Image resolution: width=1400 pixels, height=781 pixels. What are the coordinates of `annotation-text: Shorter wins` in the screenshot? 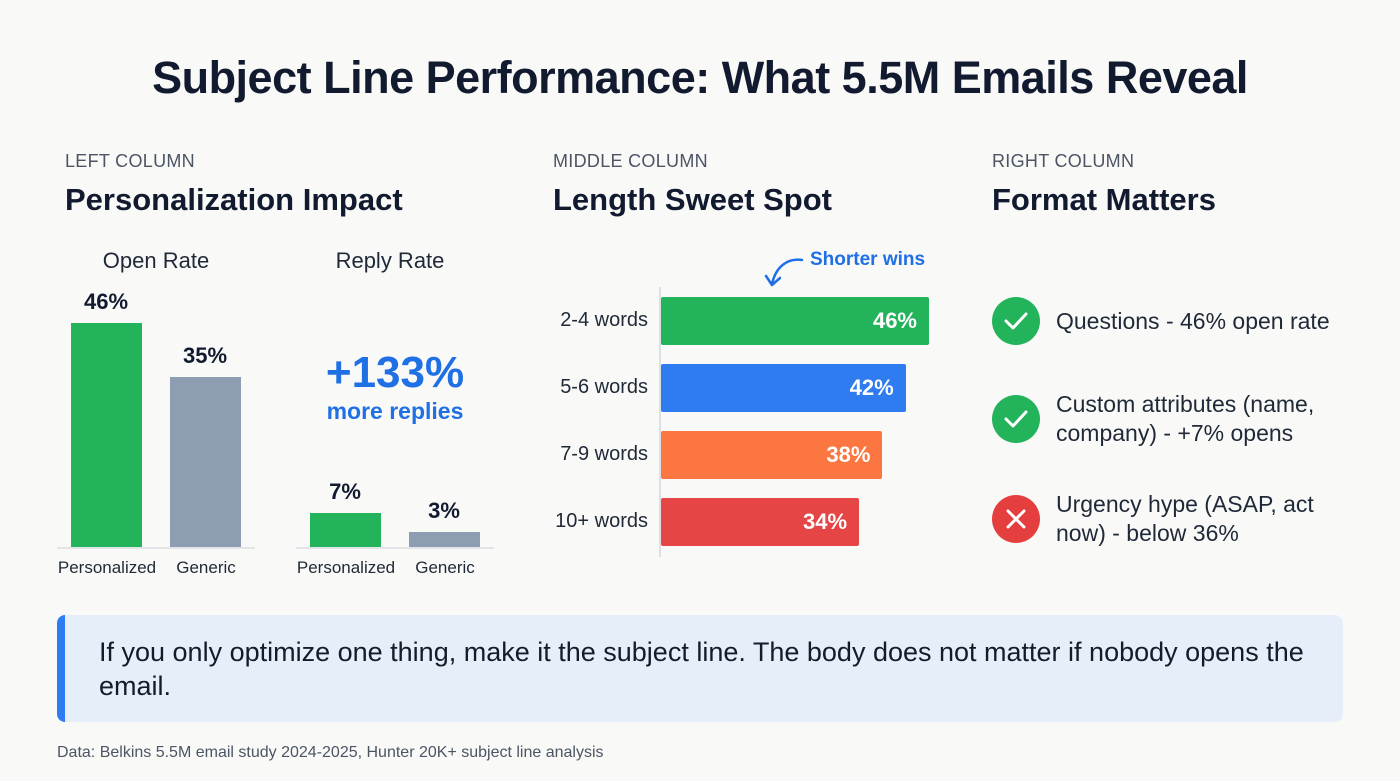 It's located at (868, 259).